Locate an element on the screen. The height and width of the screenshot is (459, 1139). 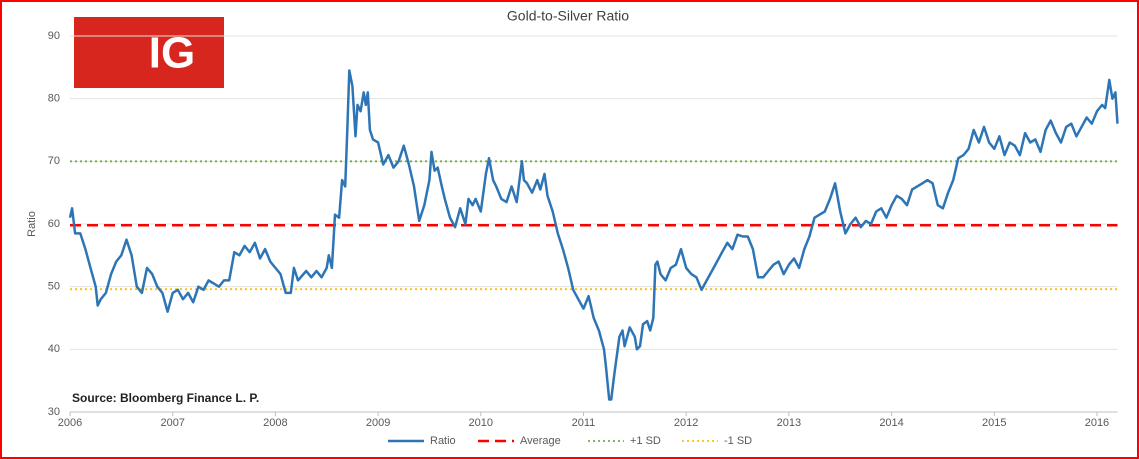
source: Source: Bloomberg Finance L. P. is located at coordinates (165, 398).